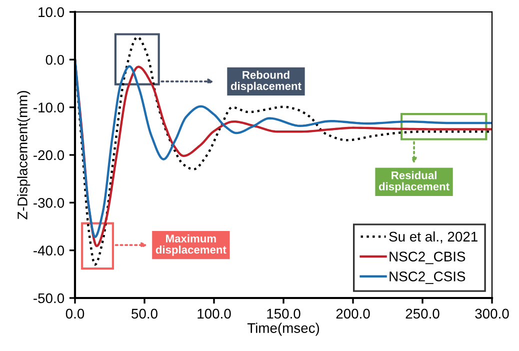  What do you see at coordinates (433, 237) in the screenshot?
I see `legend-label: Su et al., 2021` at bounding box center [433, 237].